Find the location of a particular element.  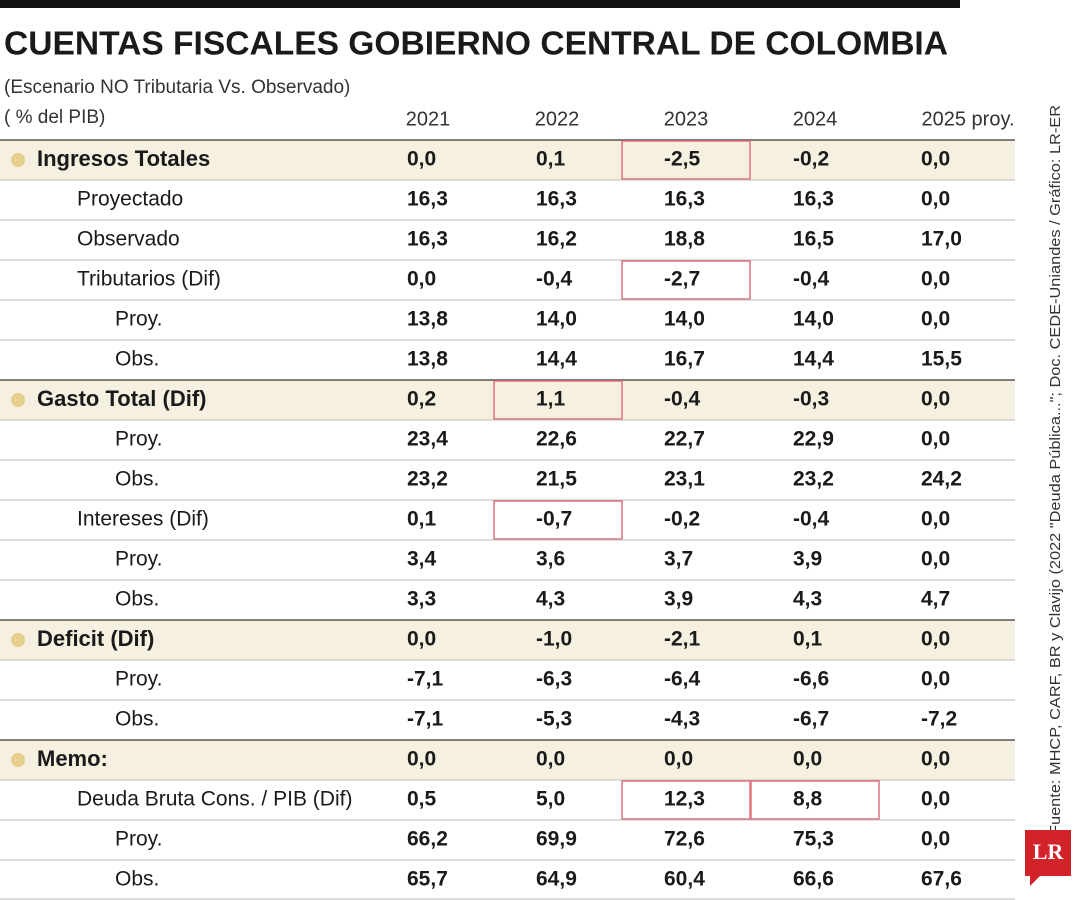

cell-value: 12,3 is located at coordinates (684, 799).